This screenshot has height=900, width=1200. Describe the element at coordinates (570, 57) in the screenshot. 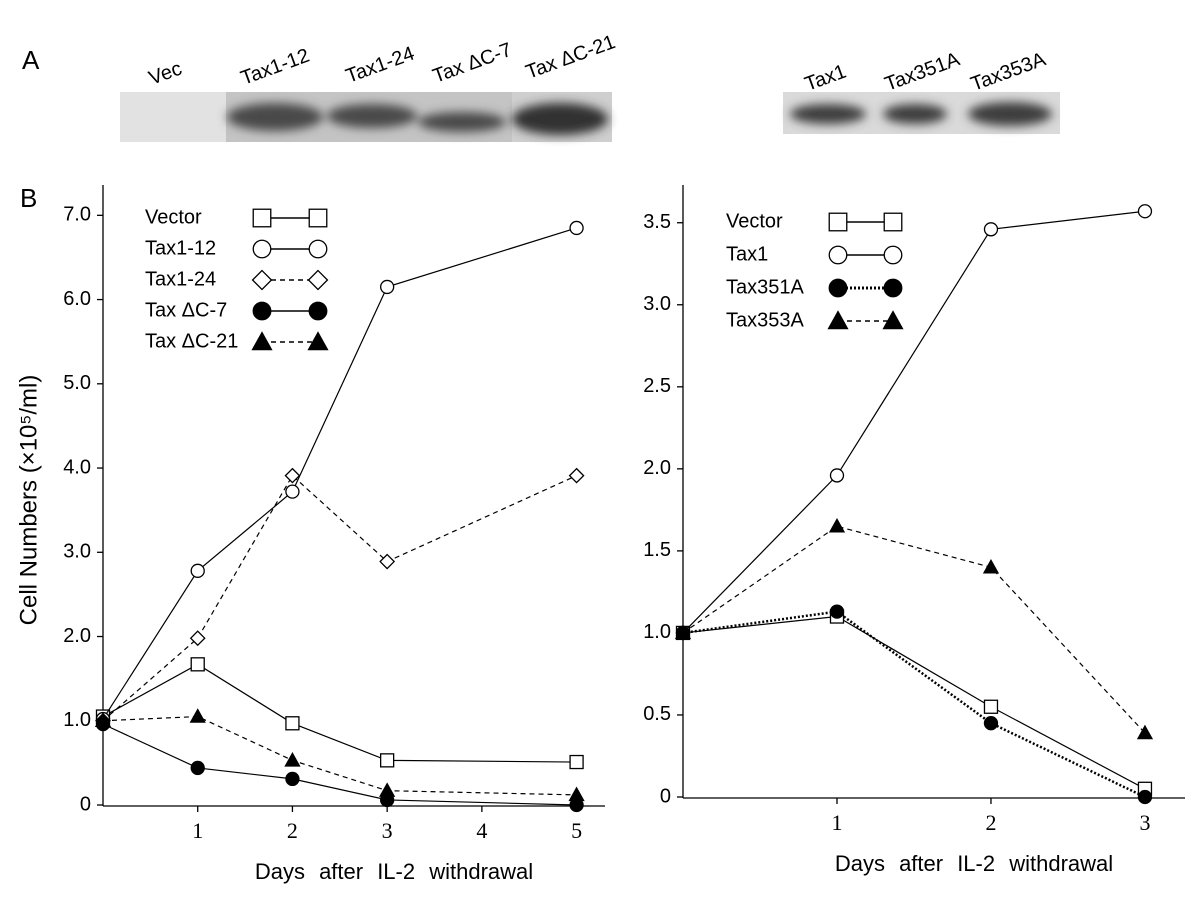

I see `lane-label: Tax ΔC-21` at that location.